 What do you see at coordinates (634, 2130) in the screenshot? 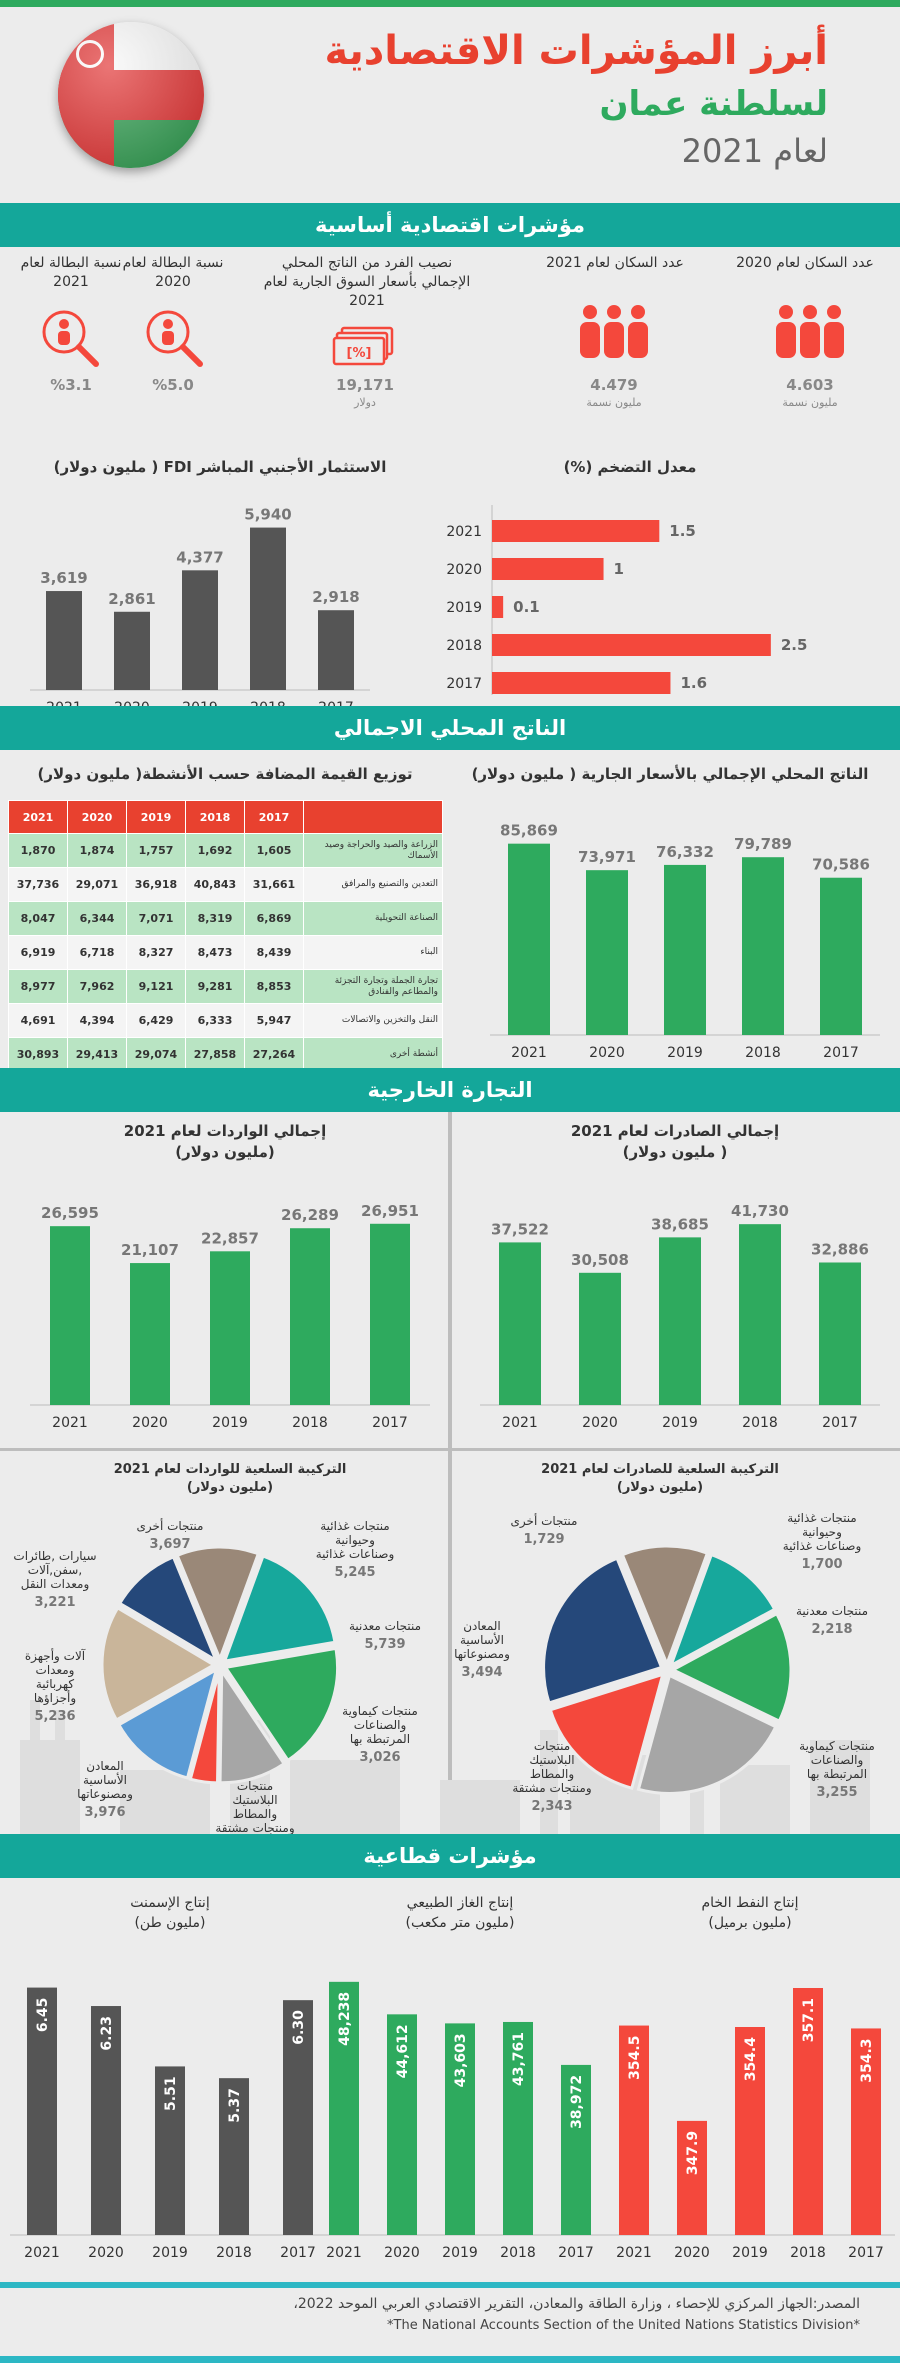
I see `bar-2021` at bounding box center [634, 2130].